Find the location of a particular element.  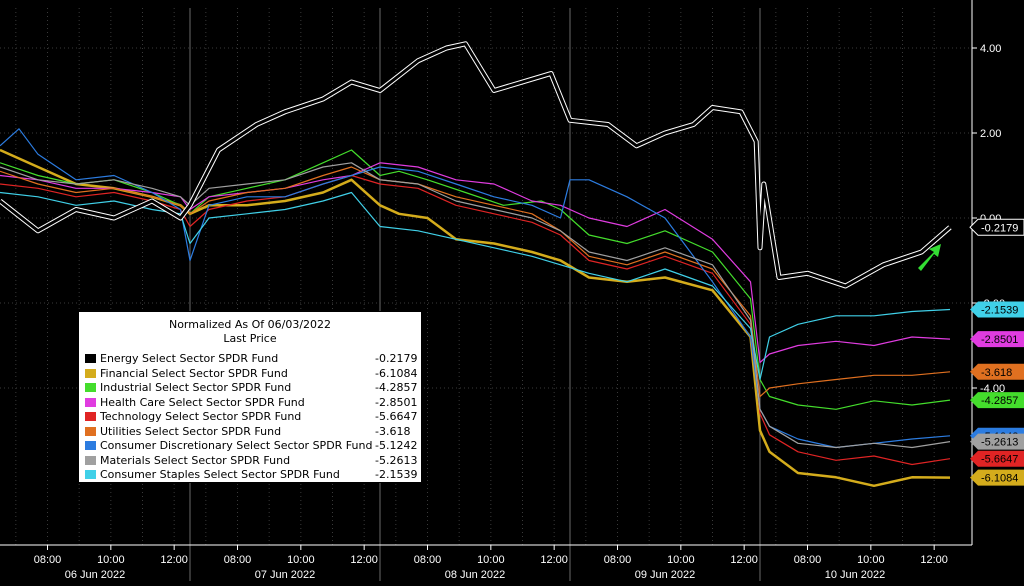

legend-series-value: -5.2613 is located at coordinates (396, 460).